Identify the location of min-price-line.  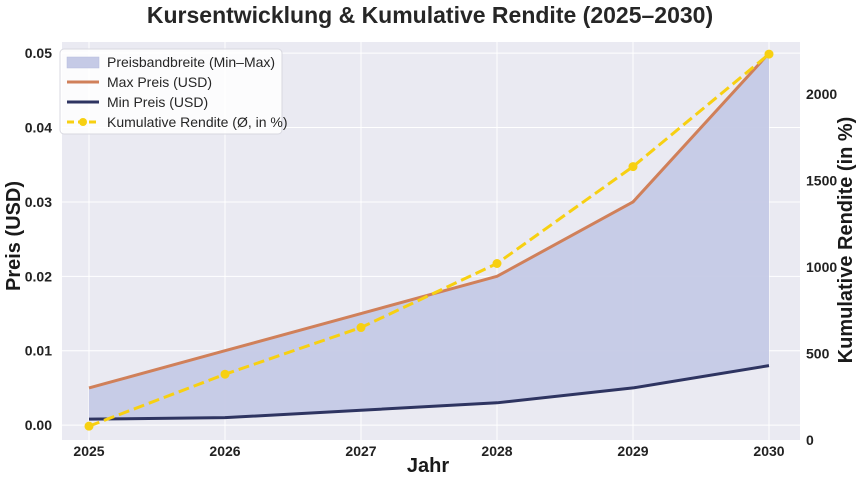
(429, 392).